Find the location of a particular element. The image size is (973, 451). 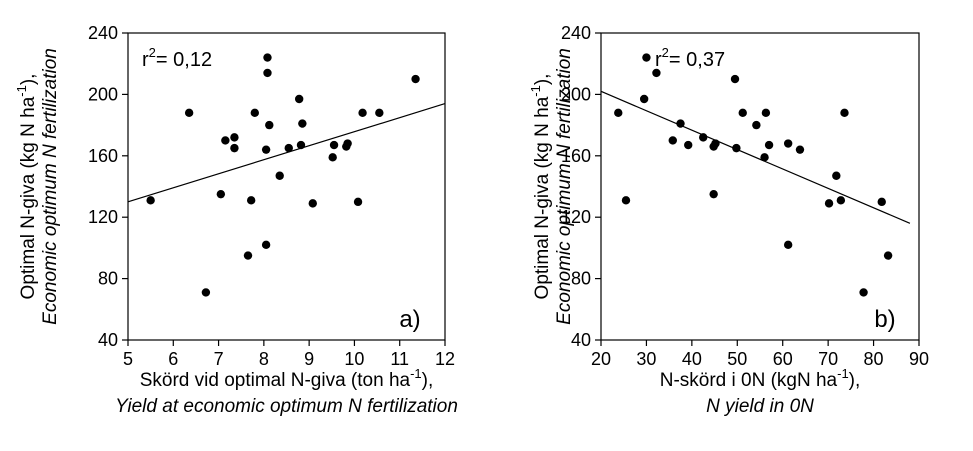

r2-annotation: r2= 0,12 is located at coordinates (177, 58).